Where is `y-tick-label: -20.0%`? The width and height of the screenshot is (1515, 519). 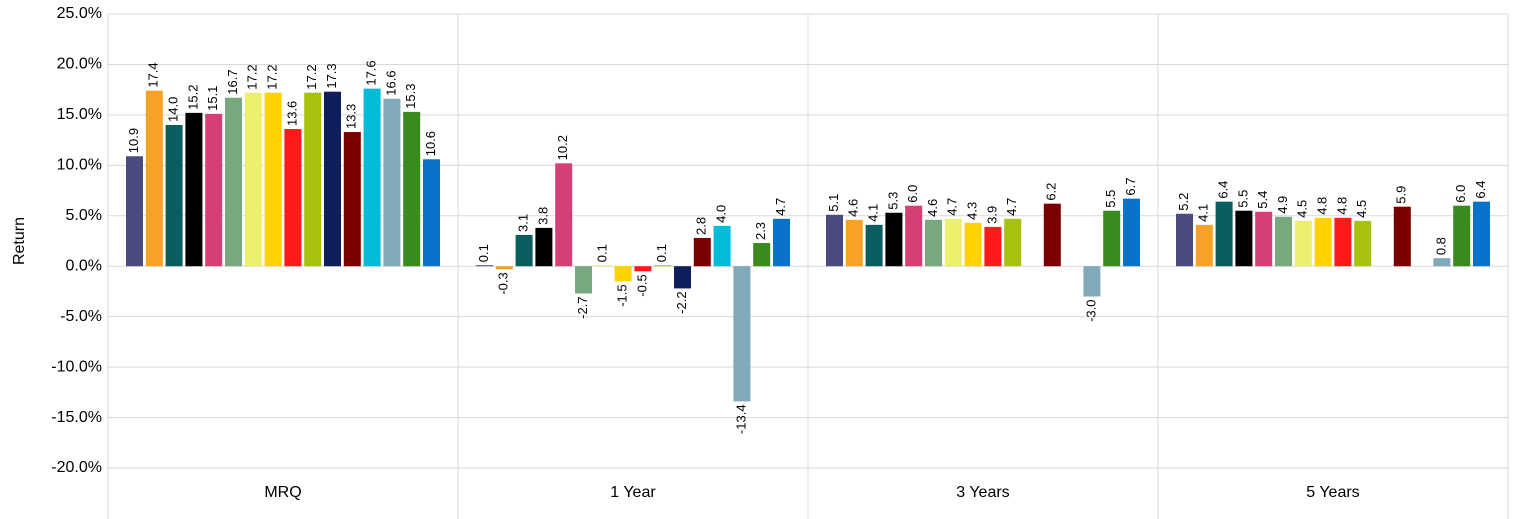
y-tick-label: -20.0% is located at coordinates (76, 467).